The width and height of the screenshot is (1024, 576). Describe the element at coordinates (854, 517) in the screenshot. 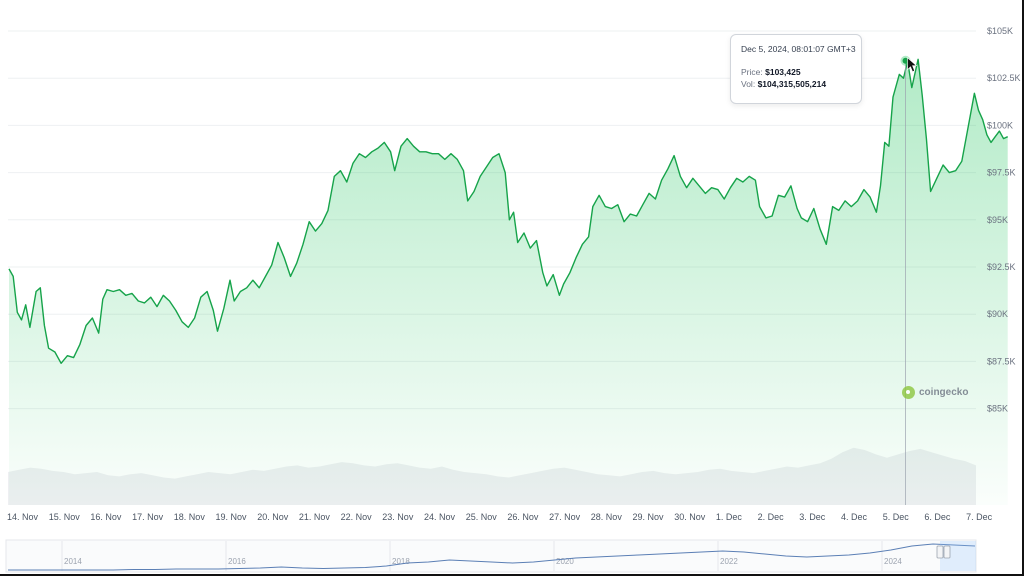

I see `x-tick-label: 4. Dec` at that location.